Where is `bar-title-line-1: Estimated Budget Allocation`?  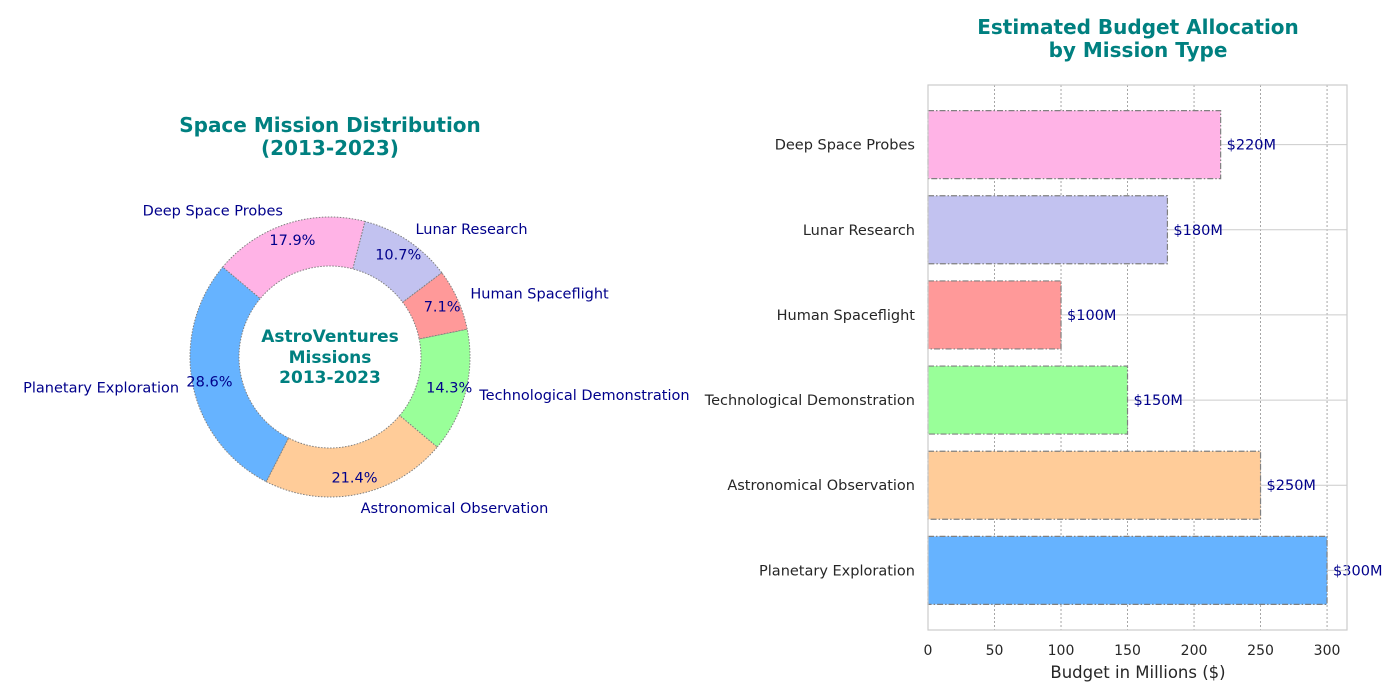
bar-title-line-1: Estimated Budget Allocation is located at coordinates (1138, 27).